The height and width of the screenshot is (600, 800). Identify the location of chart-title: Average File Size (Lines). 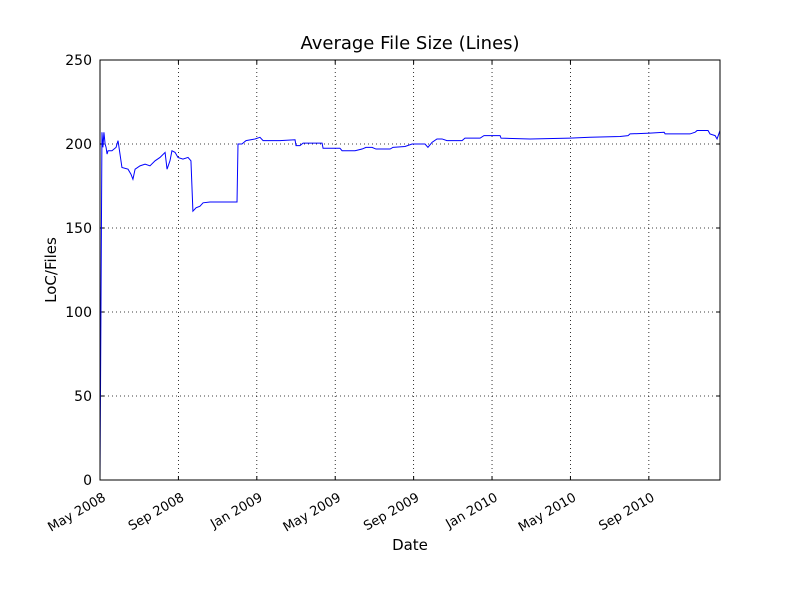
(409, 43).